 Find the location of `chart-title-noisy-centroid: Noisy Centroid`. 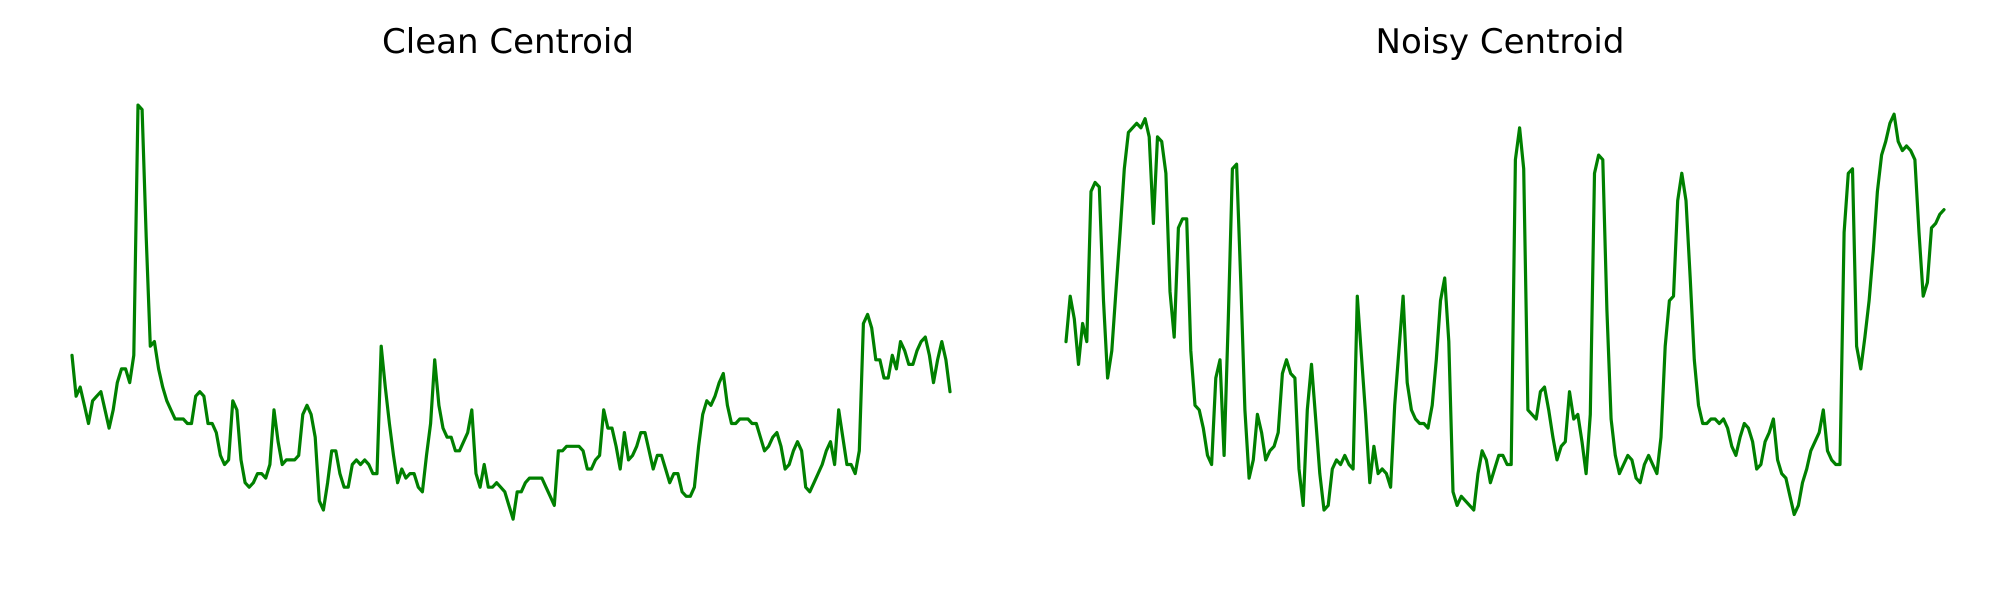

chart-title-noisy-centroid: Noisy Centroid is located at coordinates (1500, 42).